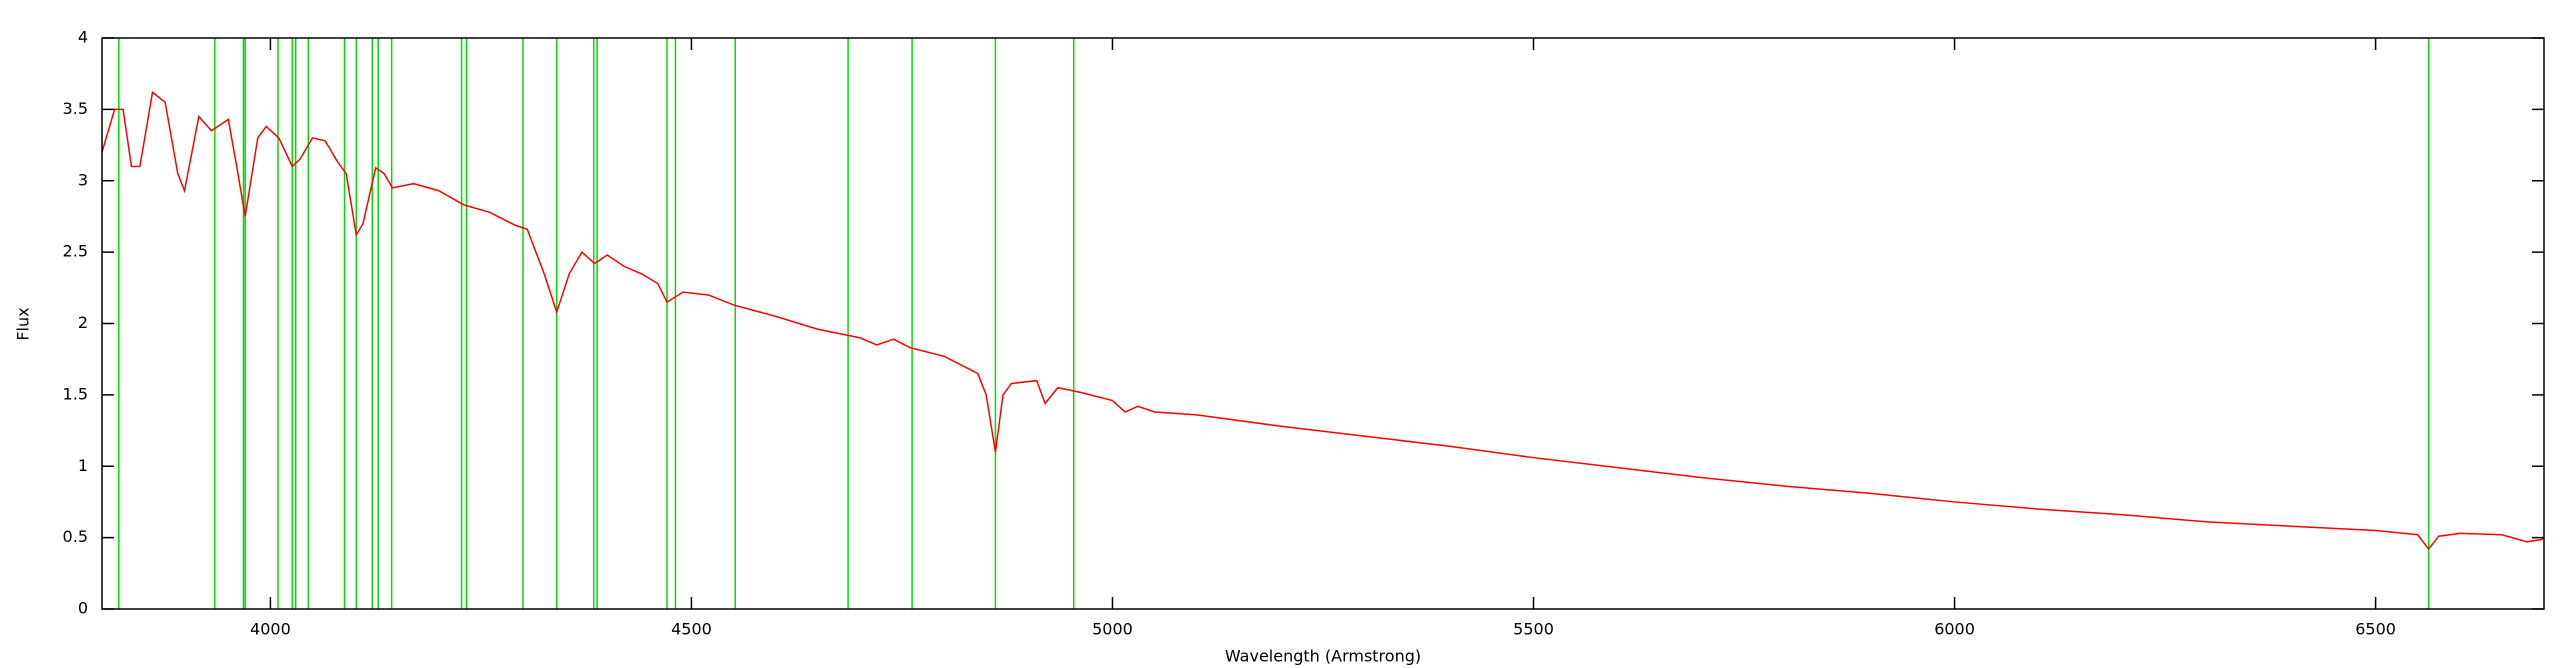  I want to click on y-tick-label: 2.5, so click(75, 251).